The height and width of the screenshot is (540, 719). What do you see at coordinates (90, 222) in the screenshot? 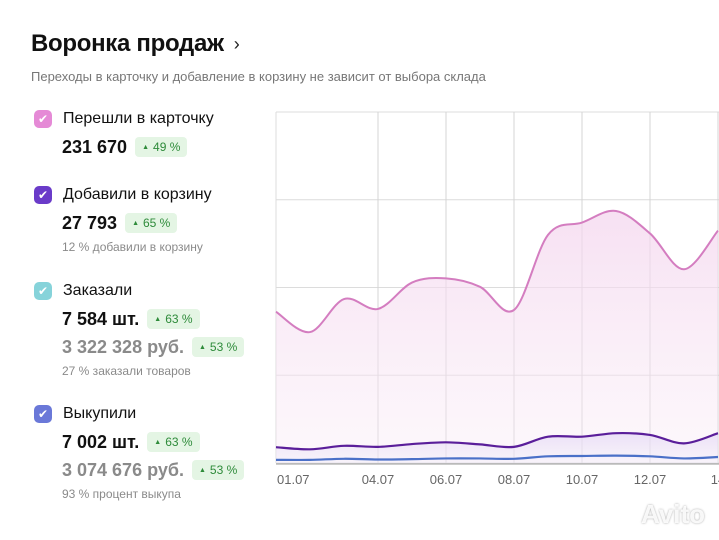
I see `metric-value: 27 793` at bounding box center [90, 222].